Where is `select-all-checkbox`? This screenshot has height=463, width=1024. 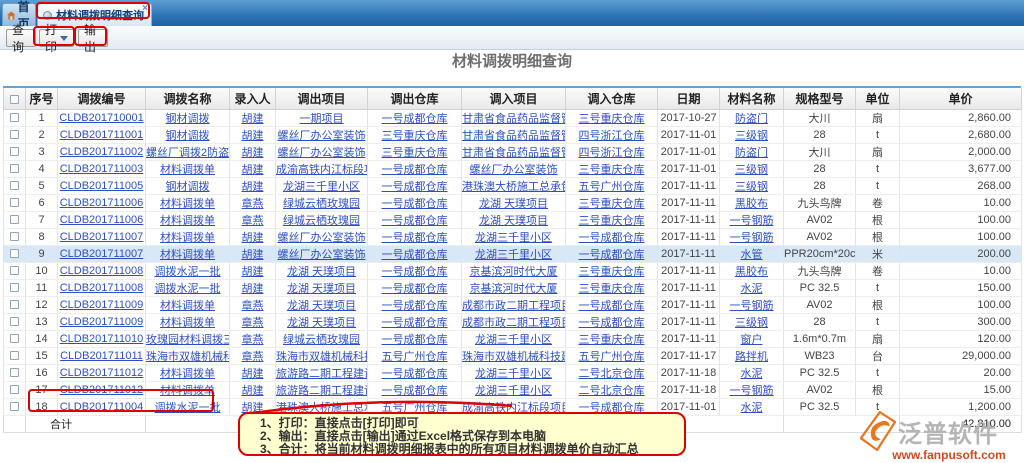 select-all-checkbox is located at coordinates (14, 99).